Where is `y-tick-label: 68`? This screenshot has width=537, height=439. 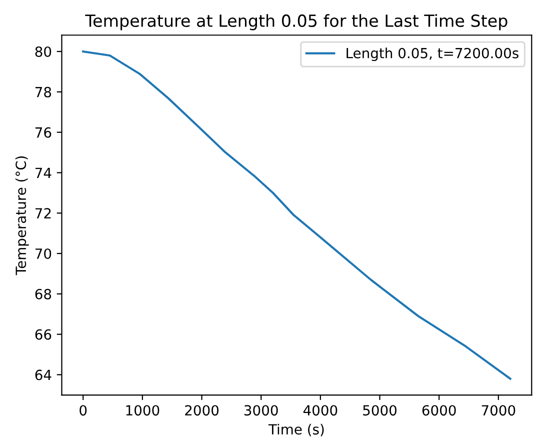 y-tick-label: 68 is located at coordinates (43, 294).